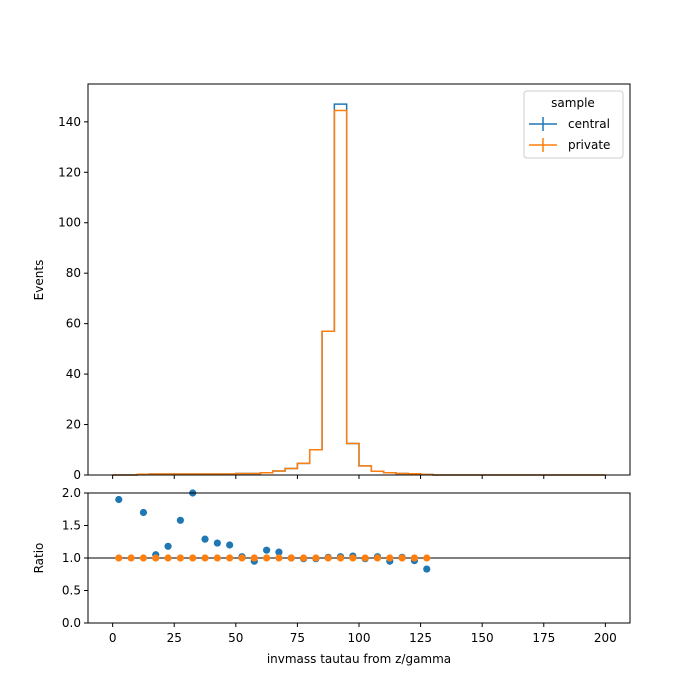 This screenshot has height=700, width=700. What do you see at coordinates (71, 558) in the screenshot?
I see `ratio-y-tick-label: 1.0` at bounding box center [71, 558].